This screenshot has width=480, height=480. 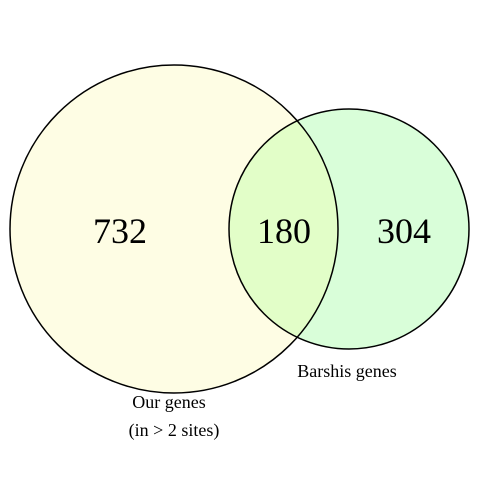 I want to click on intersection-region, so click(x=283, y=229).